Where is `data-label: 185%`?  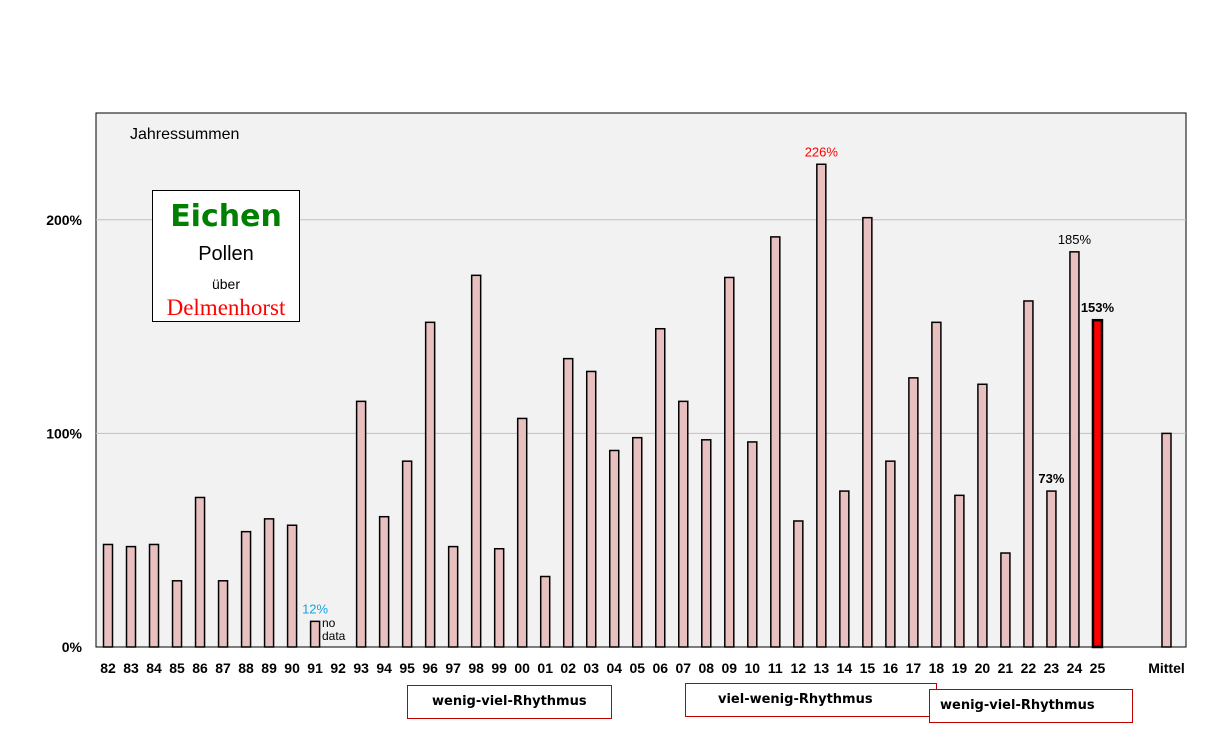
data-label: 185% is located at coordinates (1075, 239).